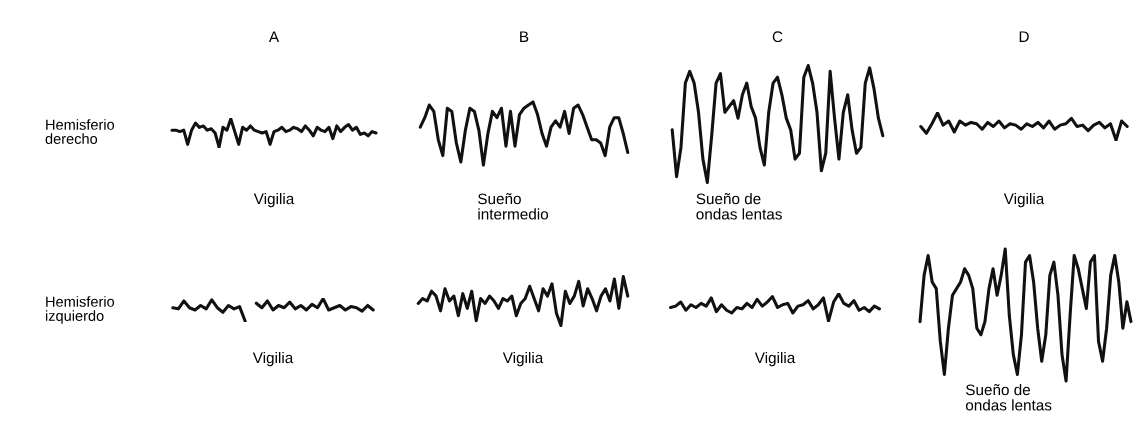  I want to click on chart-title: D, so click(1024, 36).